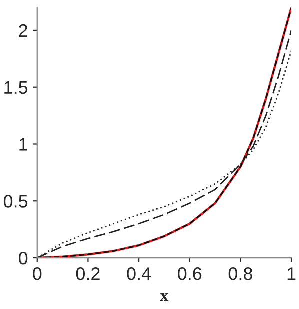  I want to click on y-tick-label: 2, so click(23, 31).